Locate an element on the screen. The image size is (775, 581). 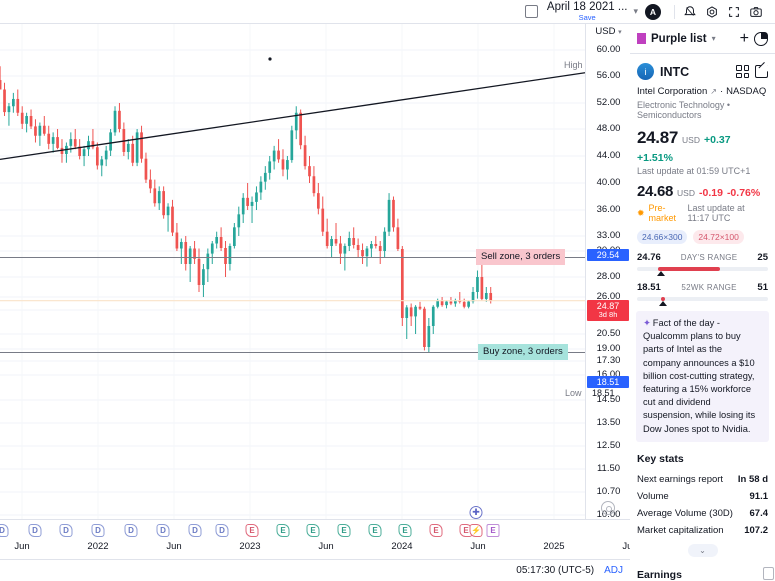
price-tick: 12.50 is located at coordinates (608, 445).